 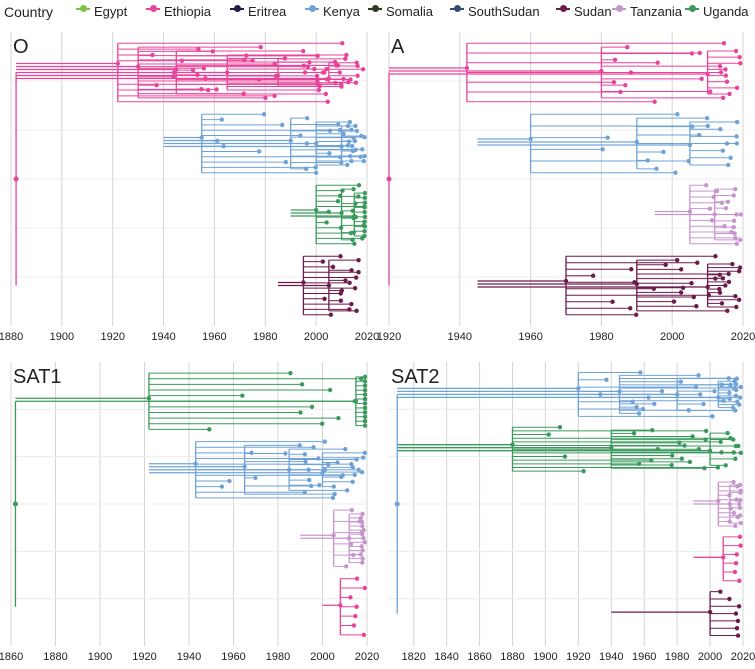 I want to click on legend-title: Country, so click(x=29, y=12).